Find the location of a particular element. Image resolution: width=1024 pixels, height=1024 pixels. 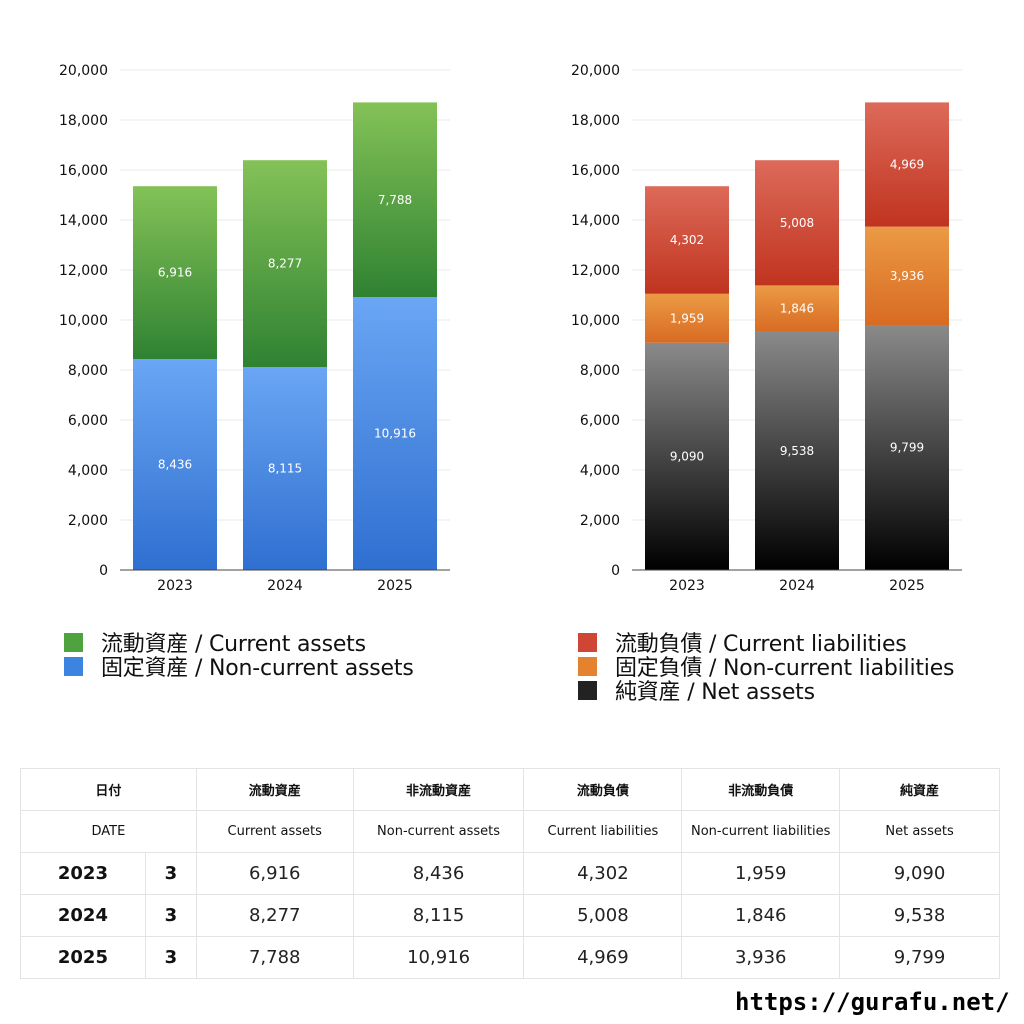

cell-non-current-assets: 8,436 is located at coordinates (438, 873).